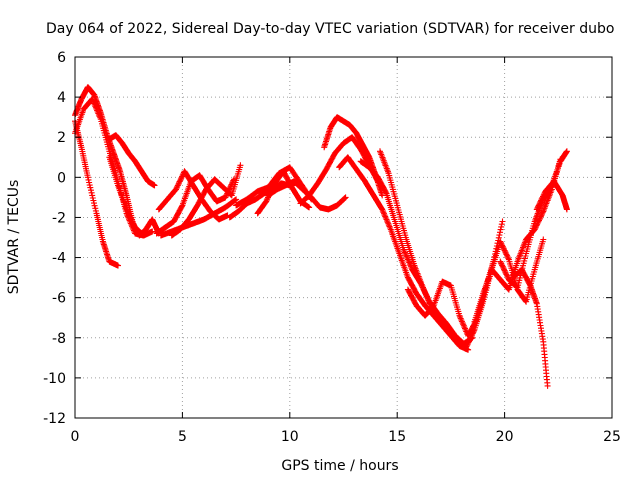 This screenshot has width=640, height=480. What do you see at coordinates (290, 437) in the screenshot?
I see `x-tick-label: 10` at bounding box center [290, 437].